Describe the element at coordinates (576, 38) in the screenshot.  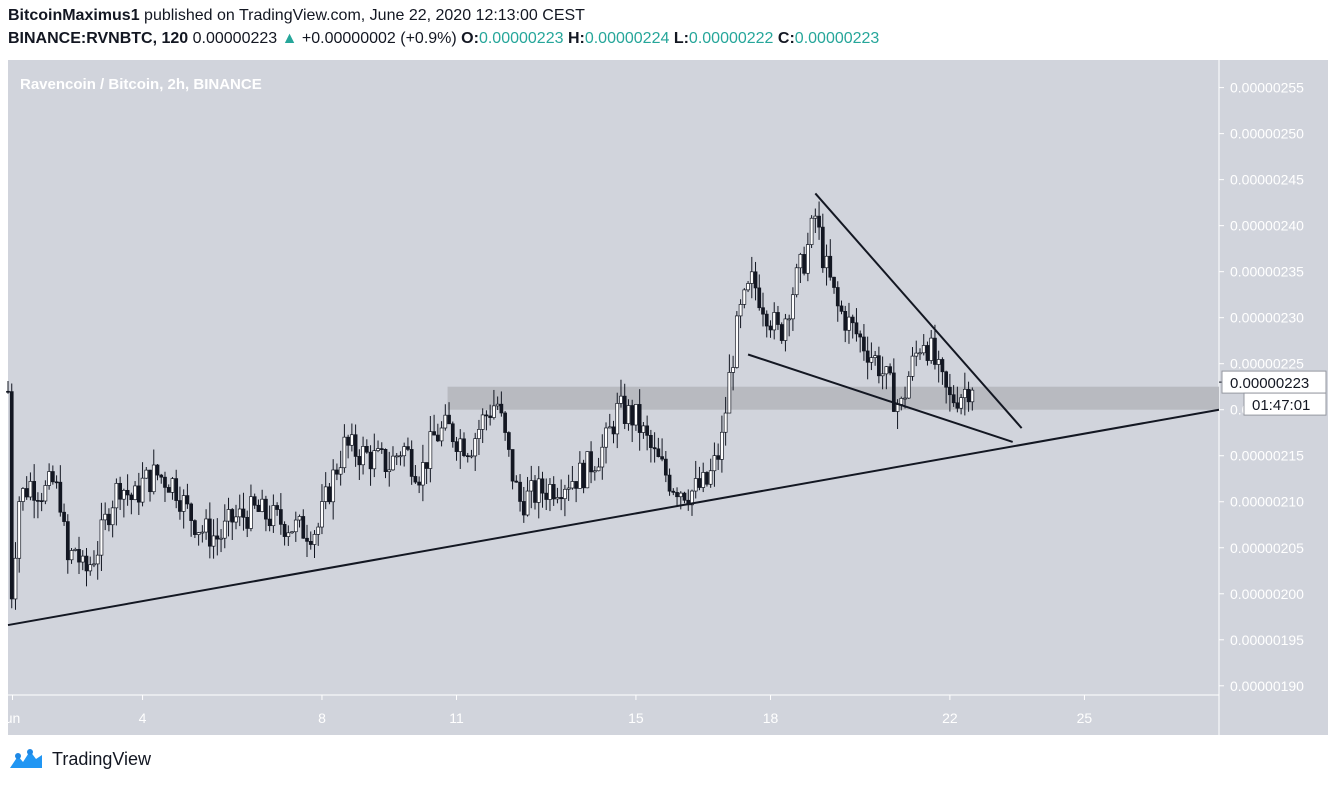
I see `high-label: H:` at that location.